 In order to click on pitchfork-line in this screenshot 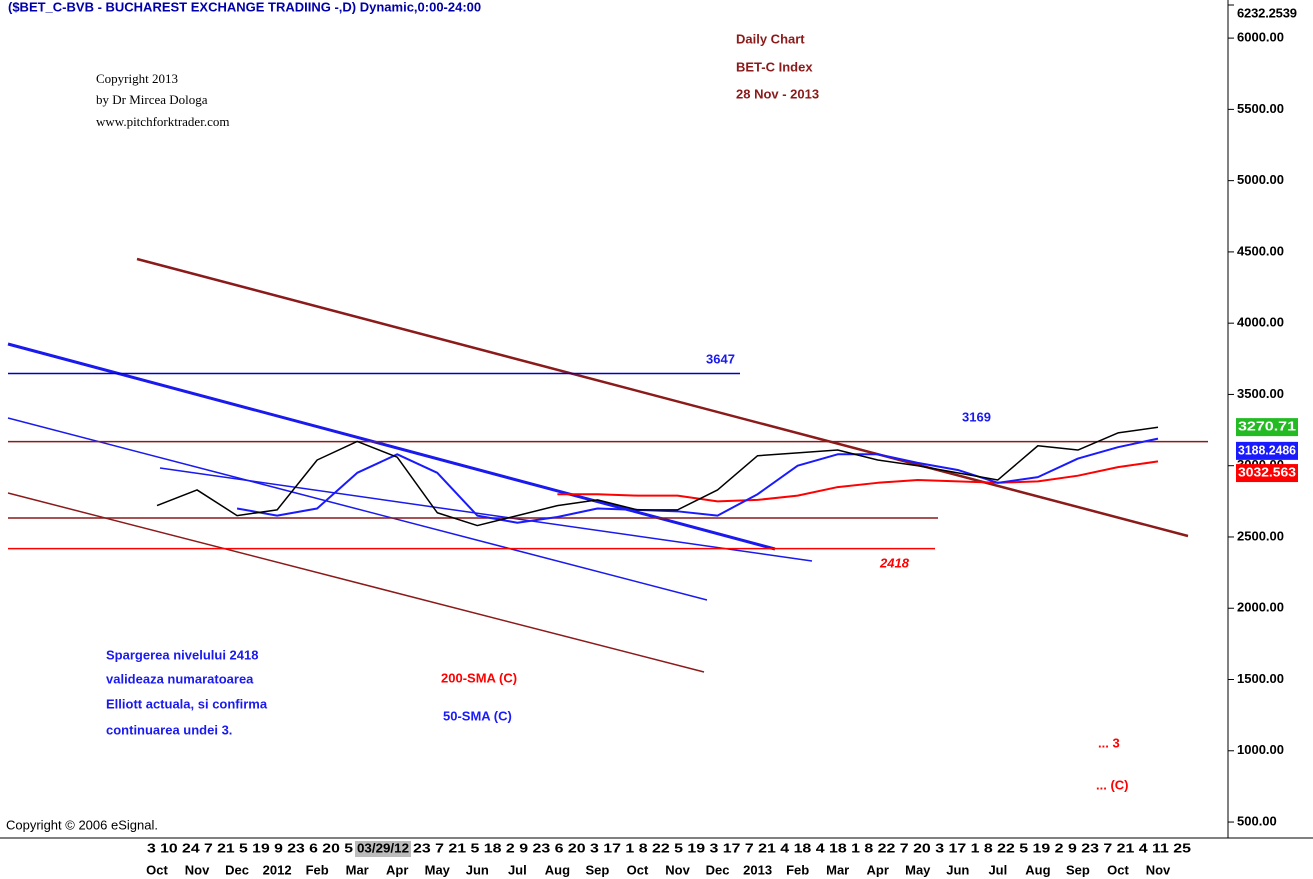, I will do `click(356, 582)`.